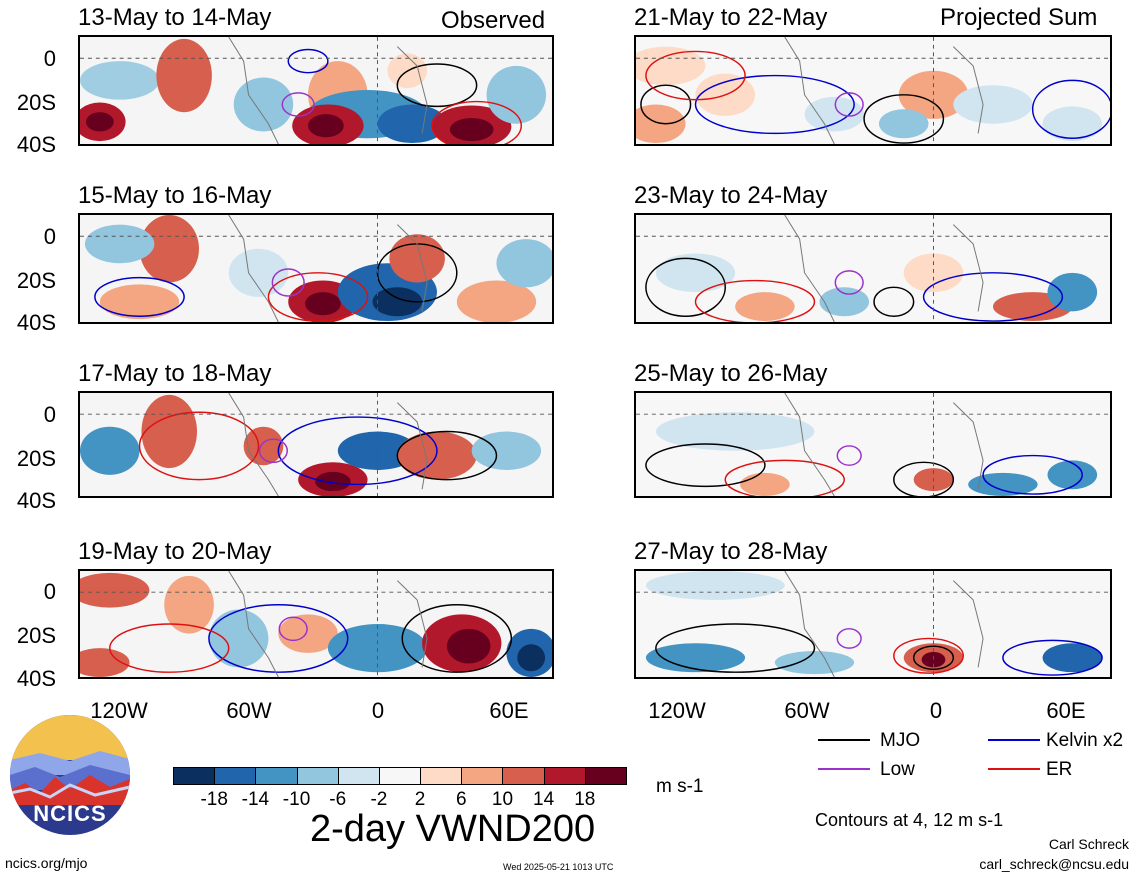  Describe the element at coordinates (544, 799) in the screenshot. I see `colorbar-tick-label: 14` at that location.